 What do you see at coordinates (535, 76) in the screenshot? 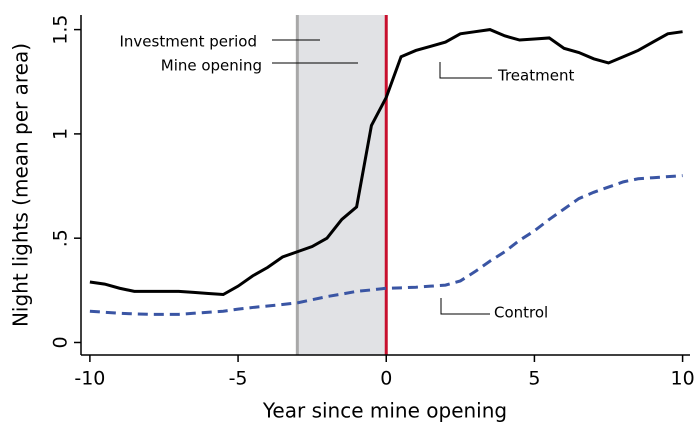
I see `series-label: Treatment` at bounding box center [535, 76].